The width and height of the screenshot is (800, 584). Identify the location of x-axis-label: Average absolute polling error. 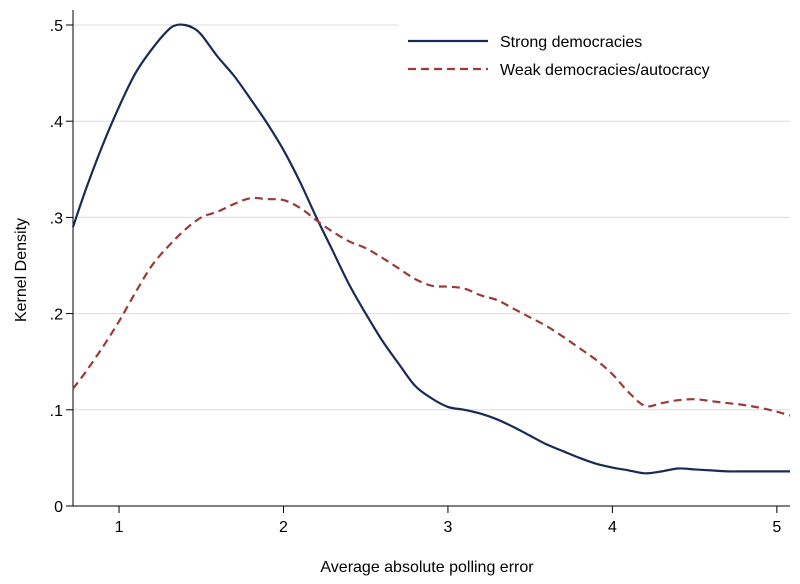
(427, 567).